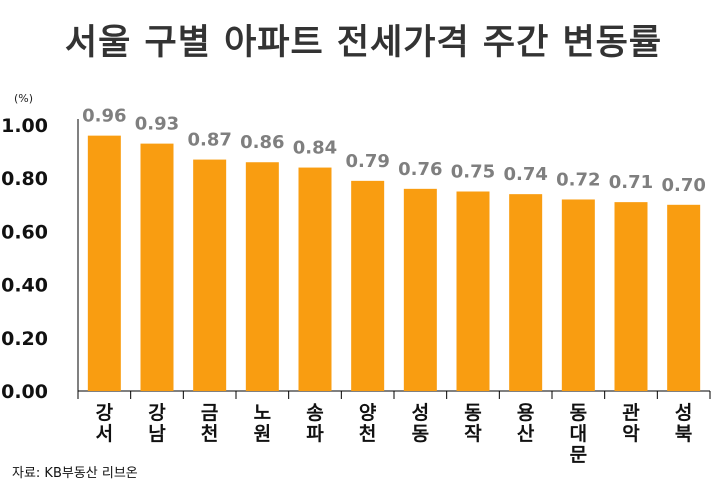 Image resolution: width=727 pixels, height=484 pixels. What do you see at coordinates (24, 392) in the screenshot?
I see `y-tick-label: 0.00` at bounding box center [24, 392].